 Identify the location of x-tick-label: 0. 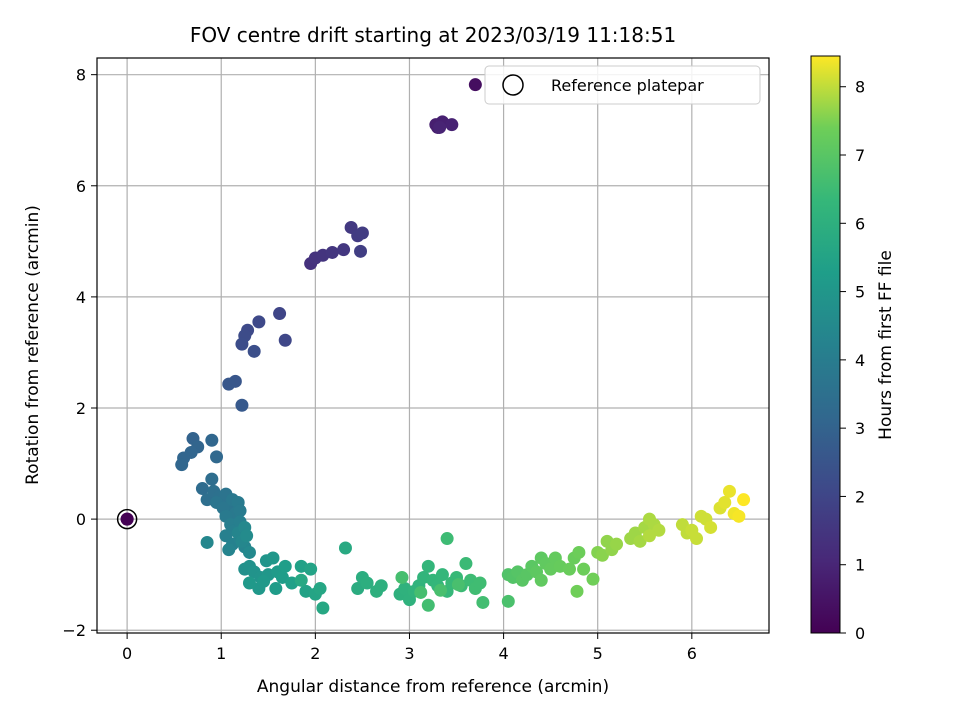
(127, 653).